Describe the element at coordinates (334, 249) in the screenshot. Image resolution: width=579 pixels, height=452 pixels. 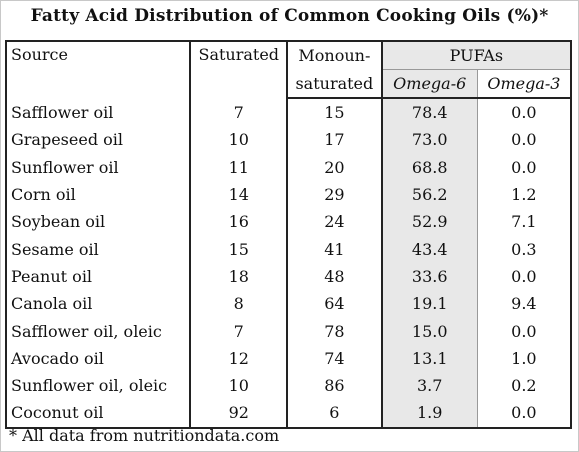
I see `cell-monounsaturated: 41` at that location.